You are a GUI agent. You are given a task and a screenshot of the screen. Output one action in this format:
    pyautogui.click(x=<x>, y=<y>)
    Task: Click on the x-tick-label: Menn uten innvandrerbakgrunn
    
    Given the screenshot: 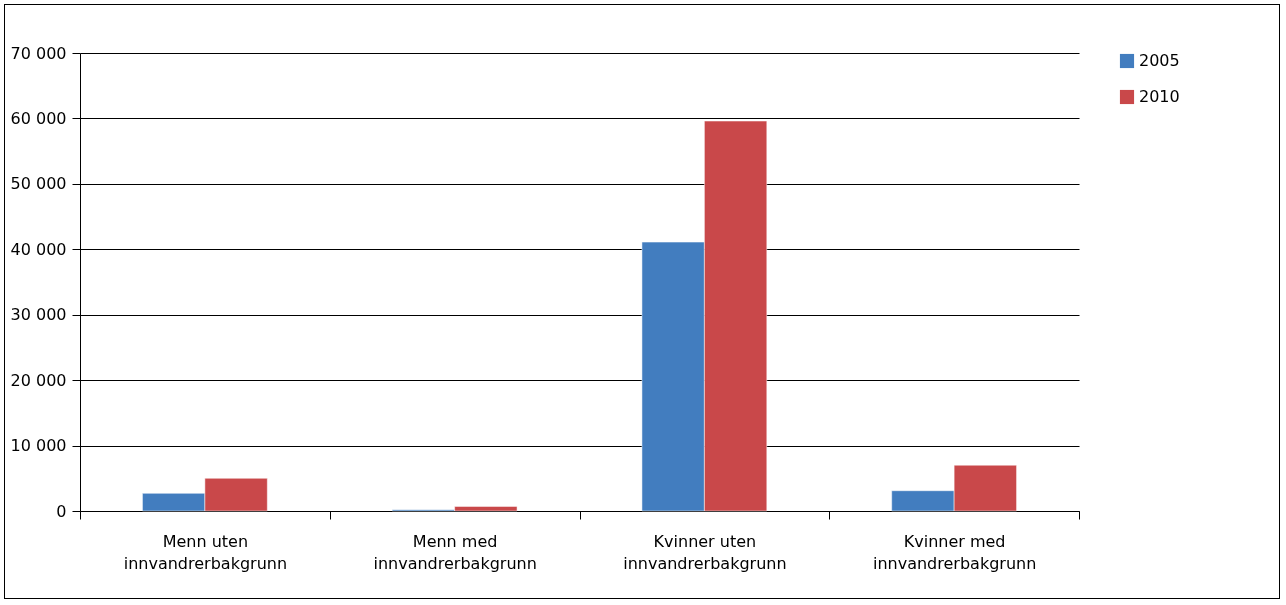 What is the action you would take?
    pyautogui.click(x=205, y=552)
    